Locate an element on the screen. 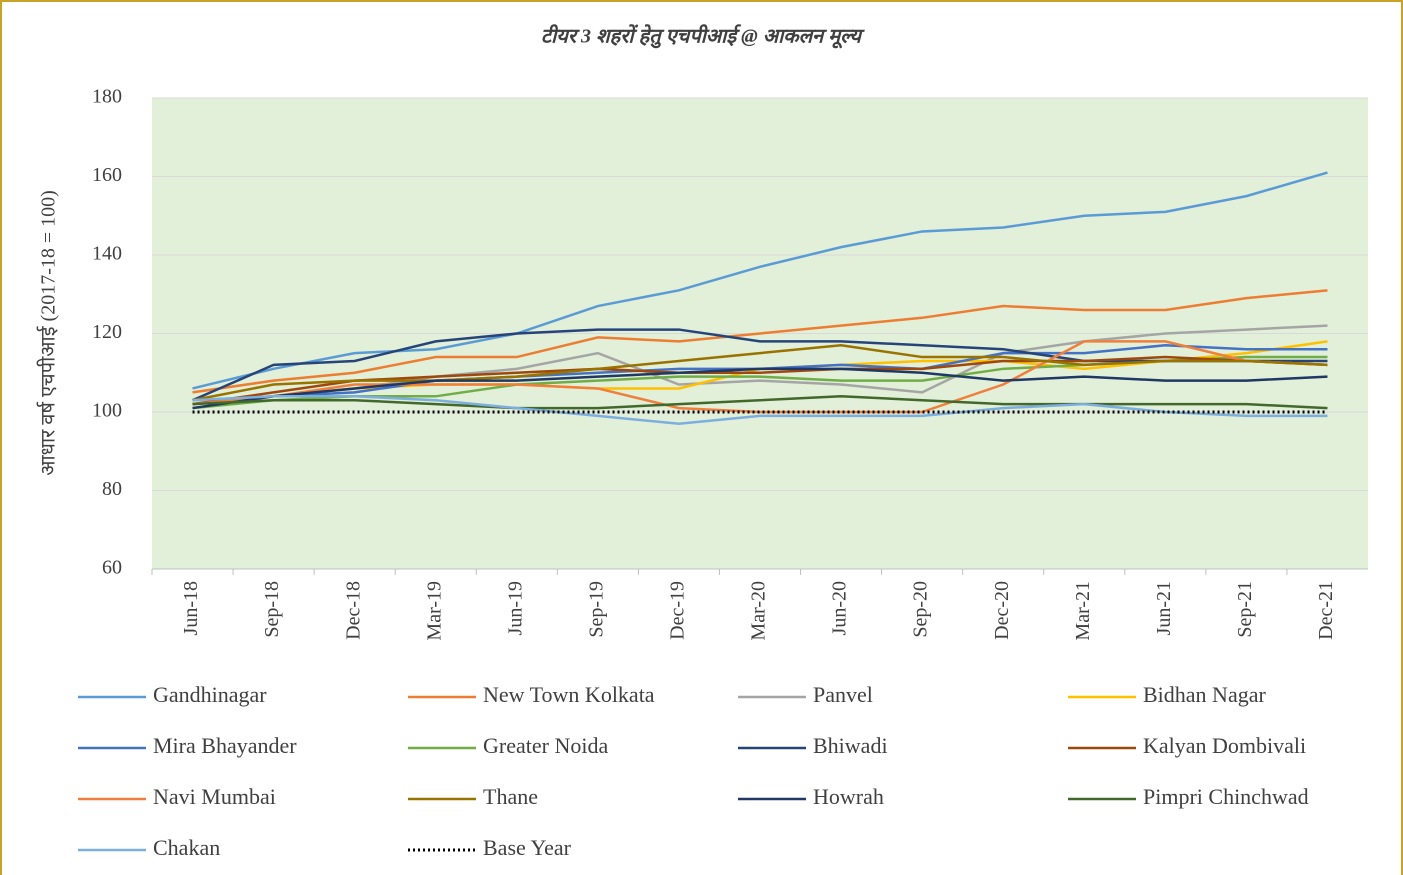 The height and width of the screenshot is (875, 1403). x-tick-label: Jun-21 is located at coordinates (1164, 608).